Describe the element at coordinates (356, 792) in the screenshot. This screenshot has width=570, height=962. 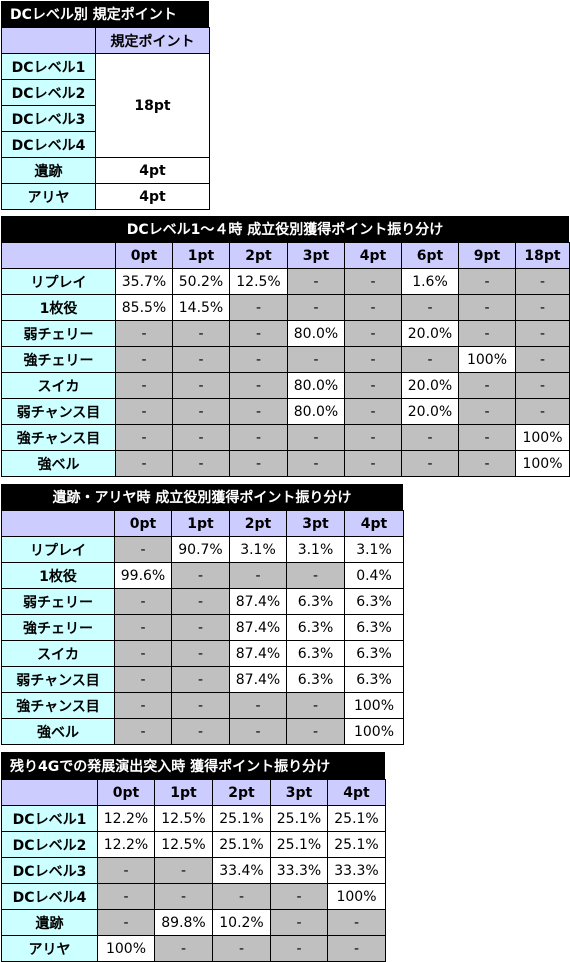
I see `column-header: 4pt` at that location.